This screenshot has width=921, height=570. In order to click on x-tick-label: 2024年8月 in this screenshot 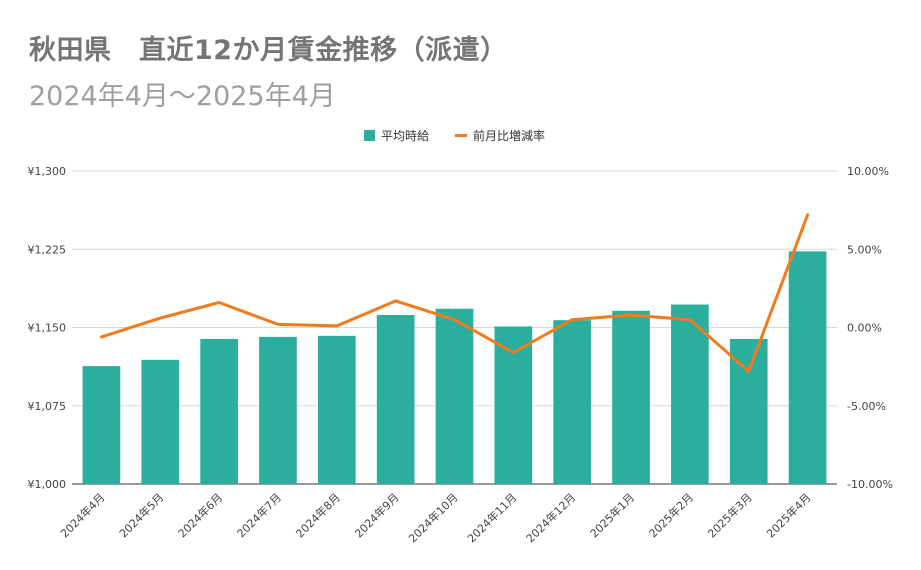, I will do `click(318, 515)`.